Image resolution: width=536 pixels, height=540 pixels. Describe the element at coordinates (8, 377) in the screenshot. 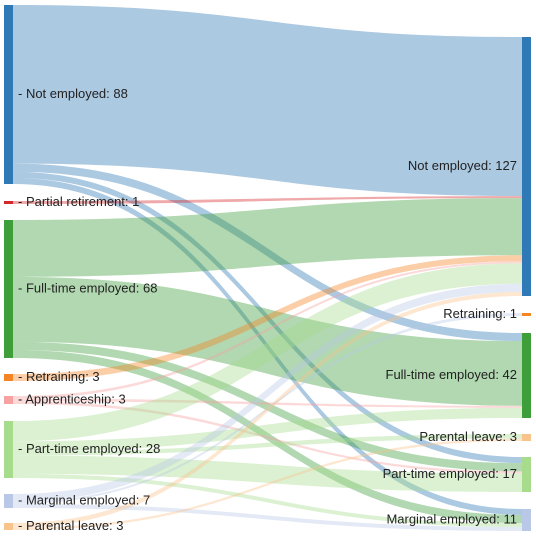

I see `source-node-retrain` at that location.